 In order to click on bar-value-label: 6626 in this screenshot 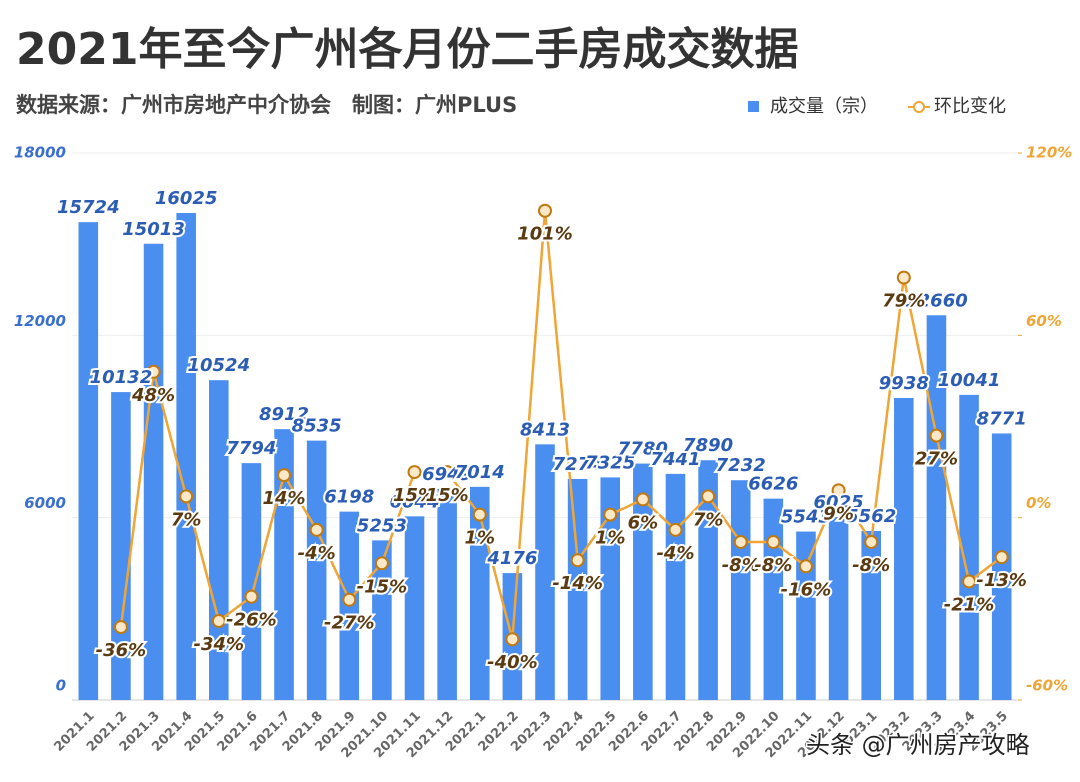, I will do `click(773, 484)`.